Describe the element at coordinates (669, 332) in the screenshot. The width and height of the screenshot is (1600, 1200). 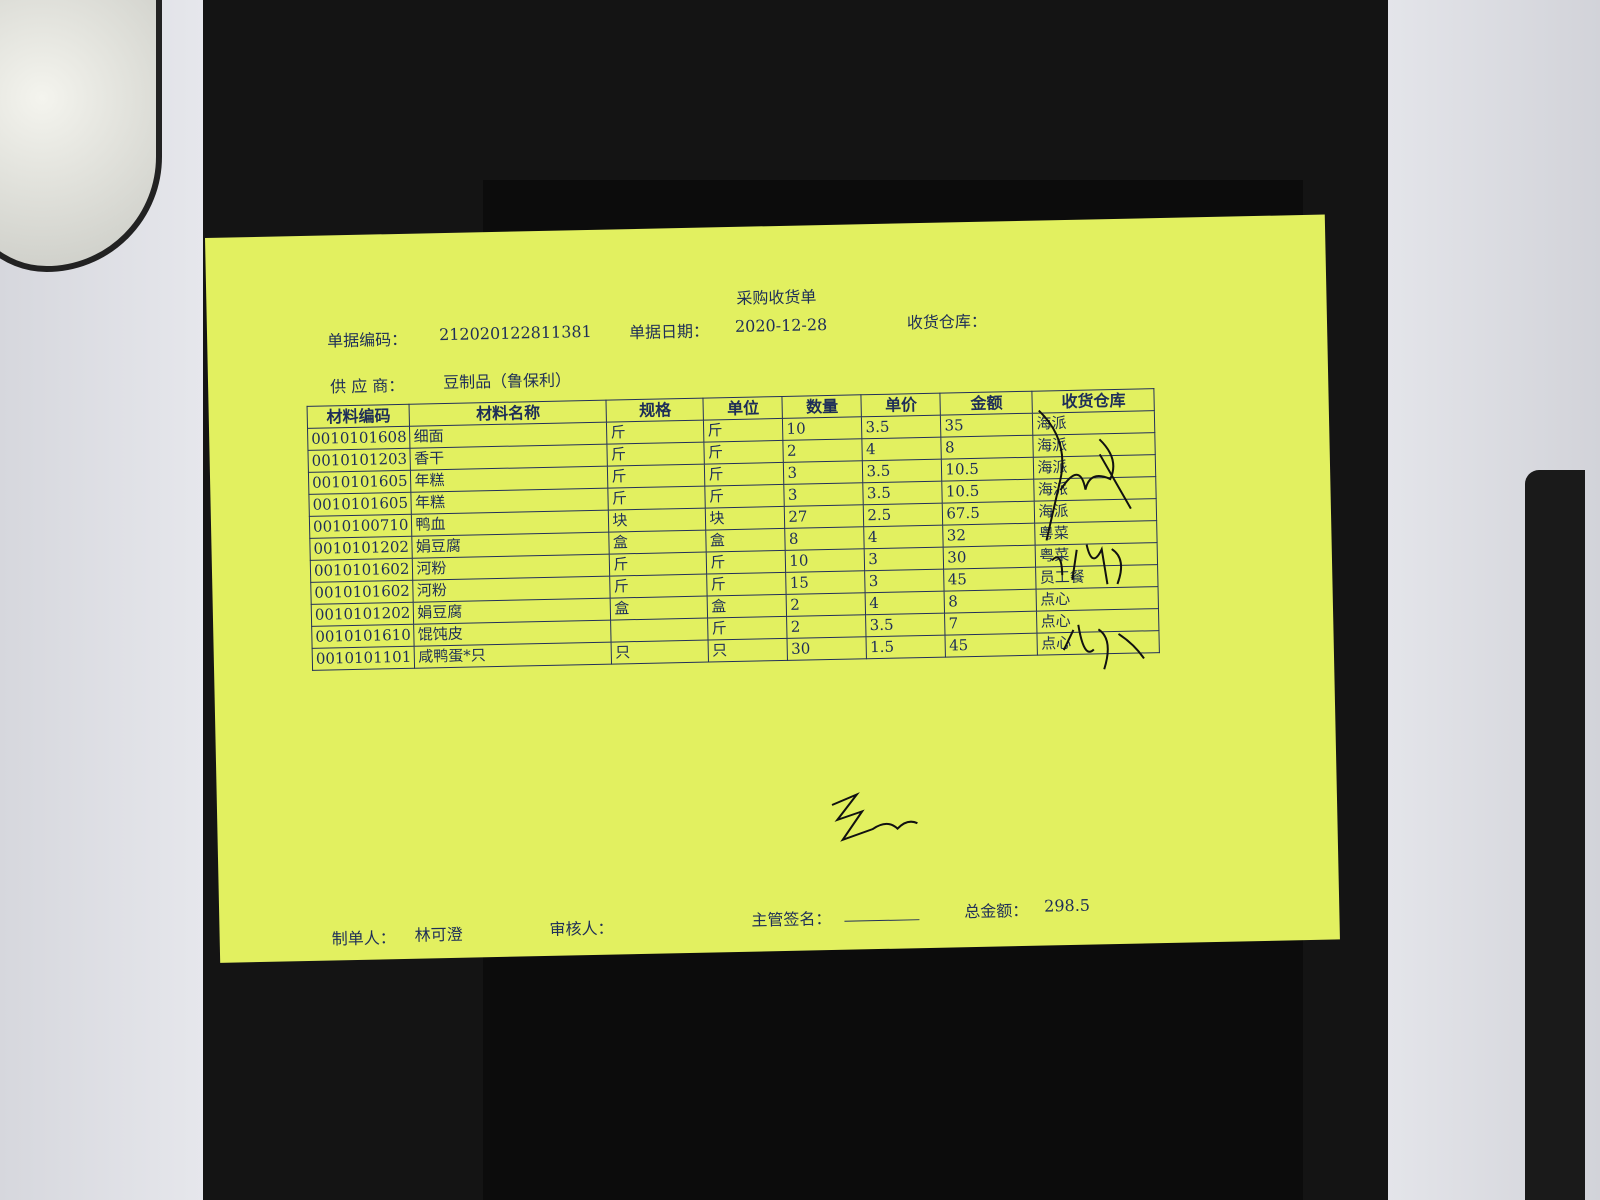
I see `date-label: 单据日期：` at that location.